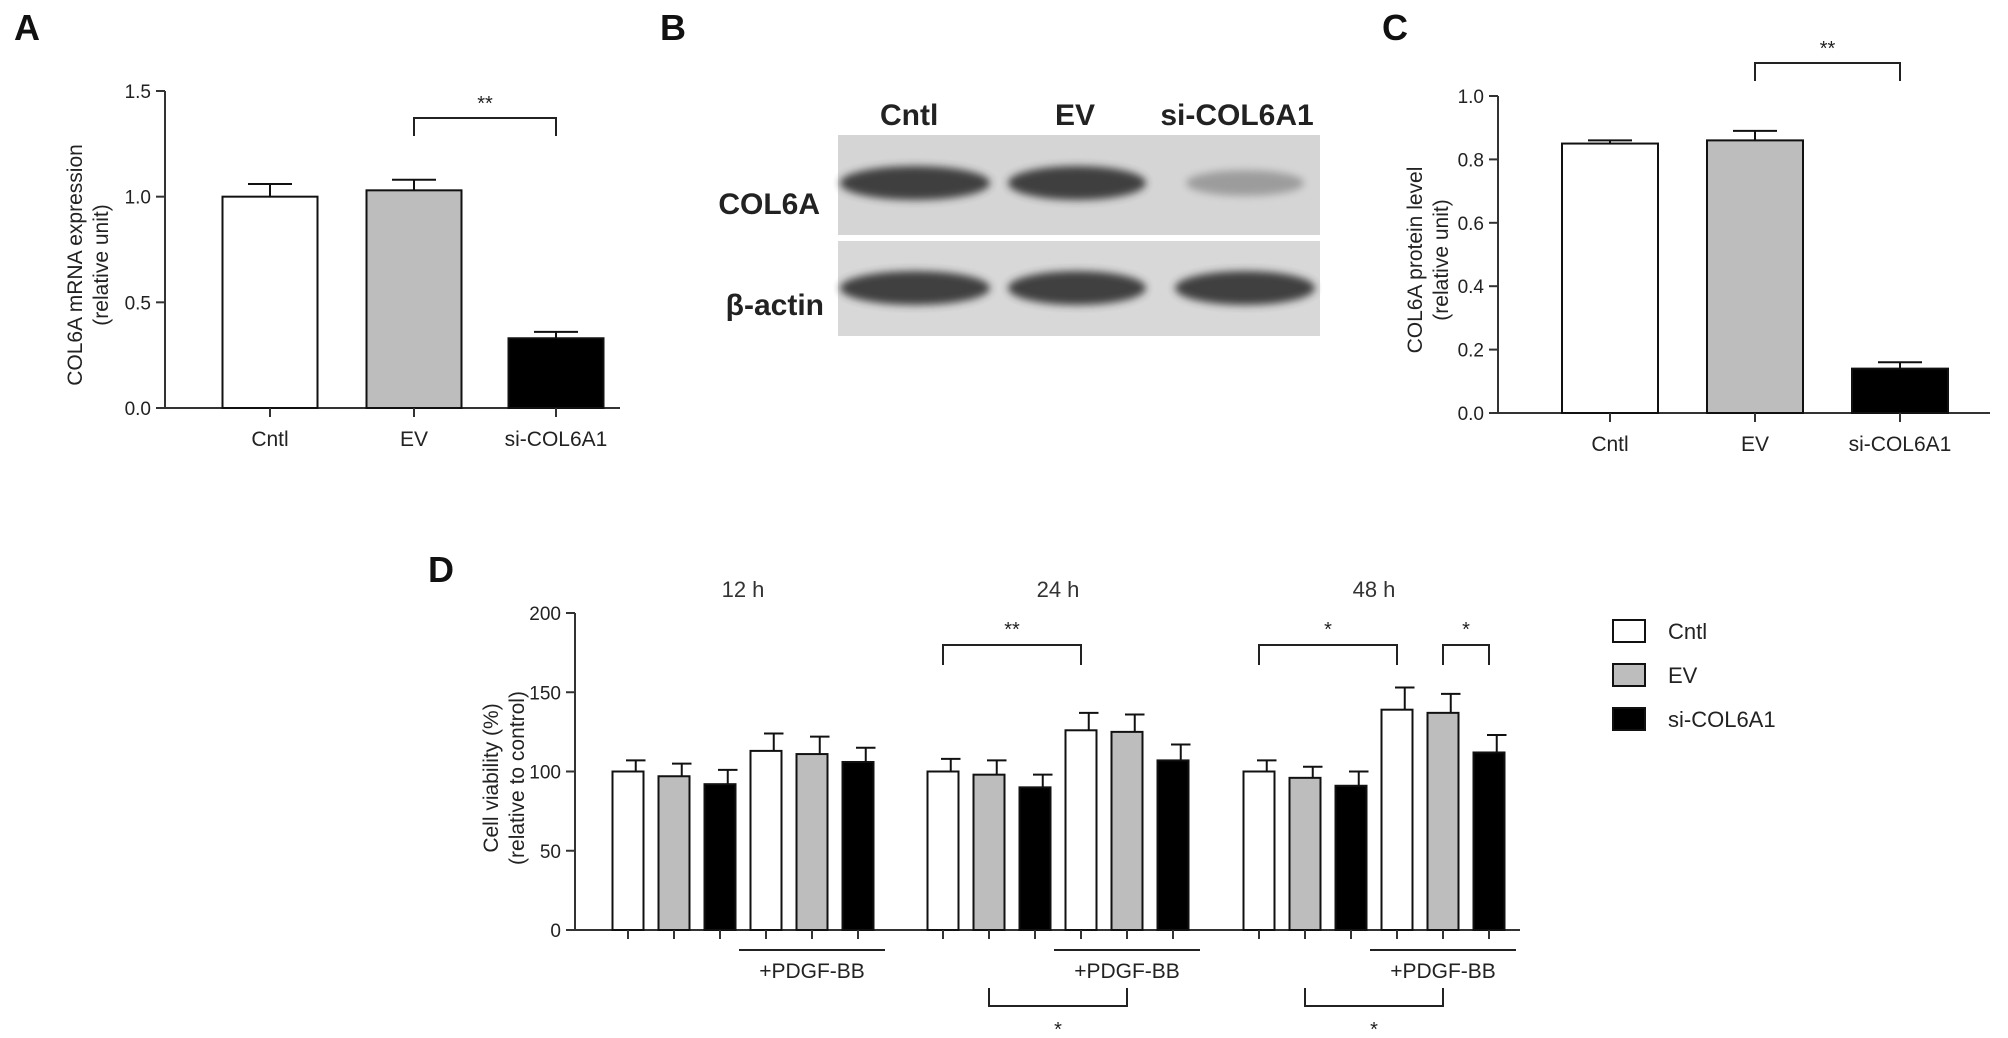 Image resolution: width=2008 pixels, height=1038 pixels. What do you see at coordinates (545, 693) in the screenshot?
I see `y-tick-label: 150` at bounding box center [545, 693].